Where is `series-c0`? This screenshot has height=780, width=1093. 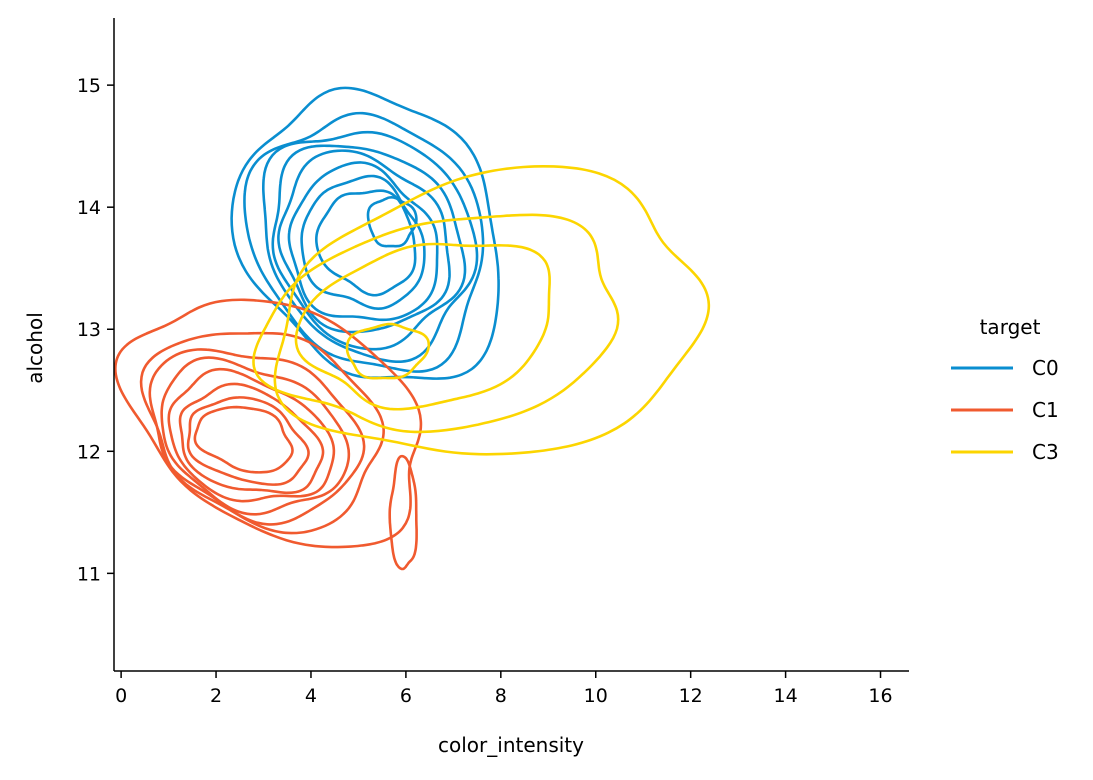 series-c0 is located at coordinates (365, 233).